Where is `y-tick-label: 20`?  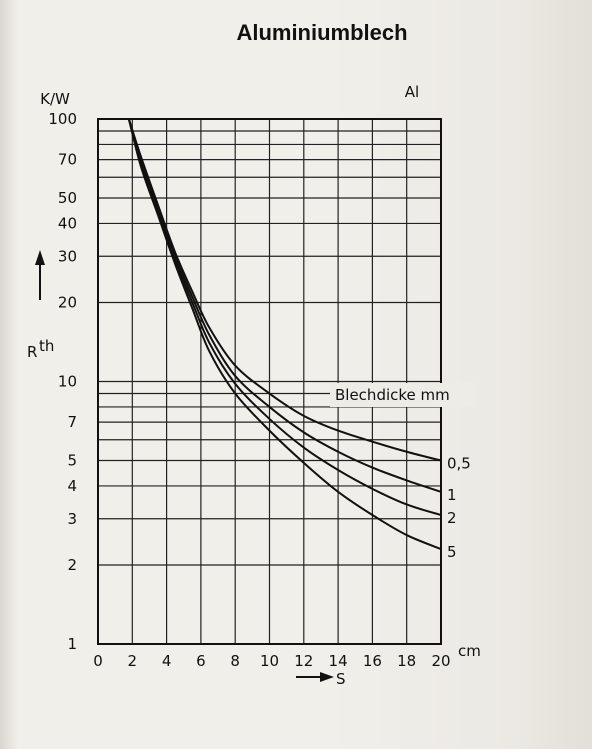
y-tick-label: 20 is located at coordinates (67, 302).